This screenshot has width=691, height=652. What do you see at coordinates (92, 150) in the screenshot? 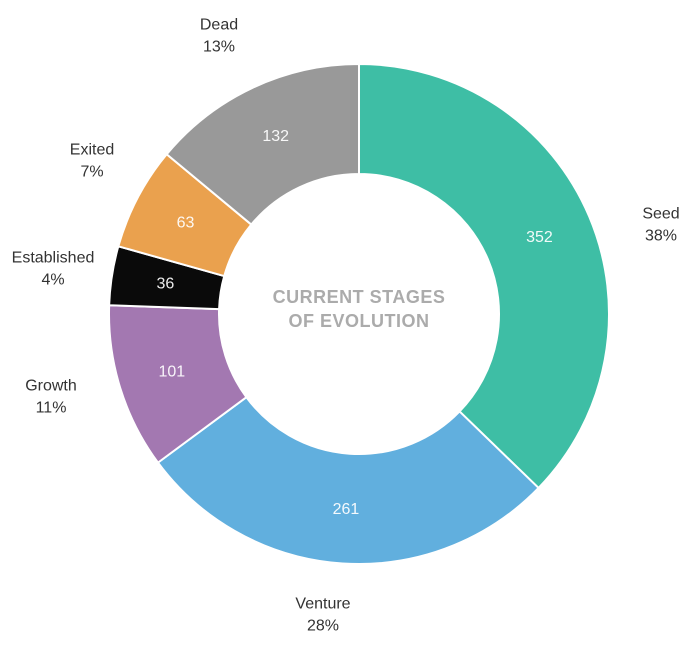
I see `segment-name-label-exited: Exited` at bounding box center [92, 150].